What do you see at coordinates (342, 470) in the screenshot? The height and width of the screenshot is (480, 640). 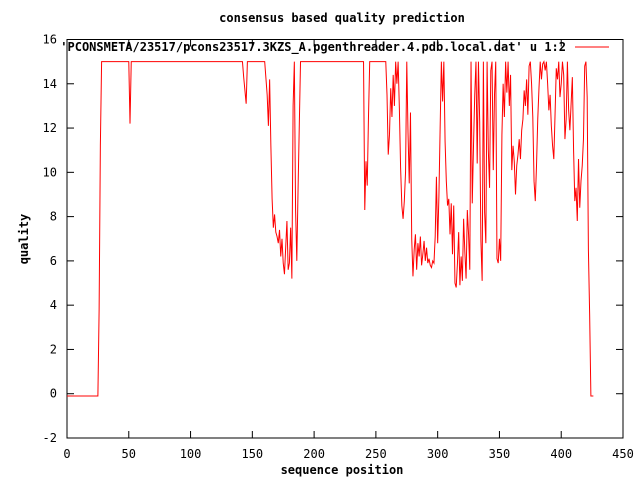 I see `x-axis-label: sequence position` at bounding box center [342, 470].